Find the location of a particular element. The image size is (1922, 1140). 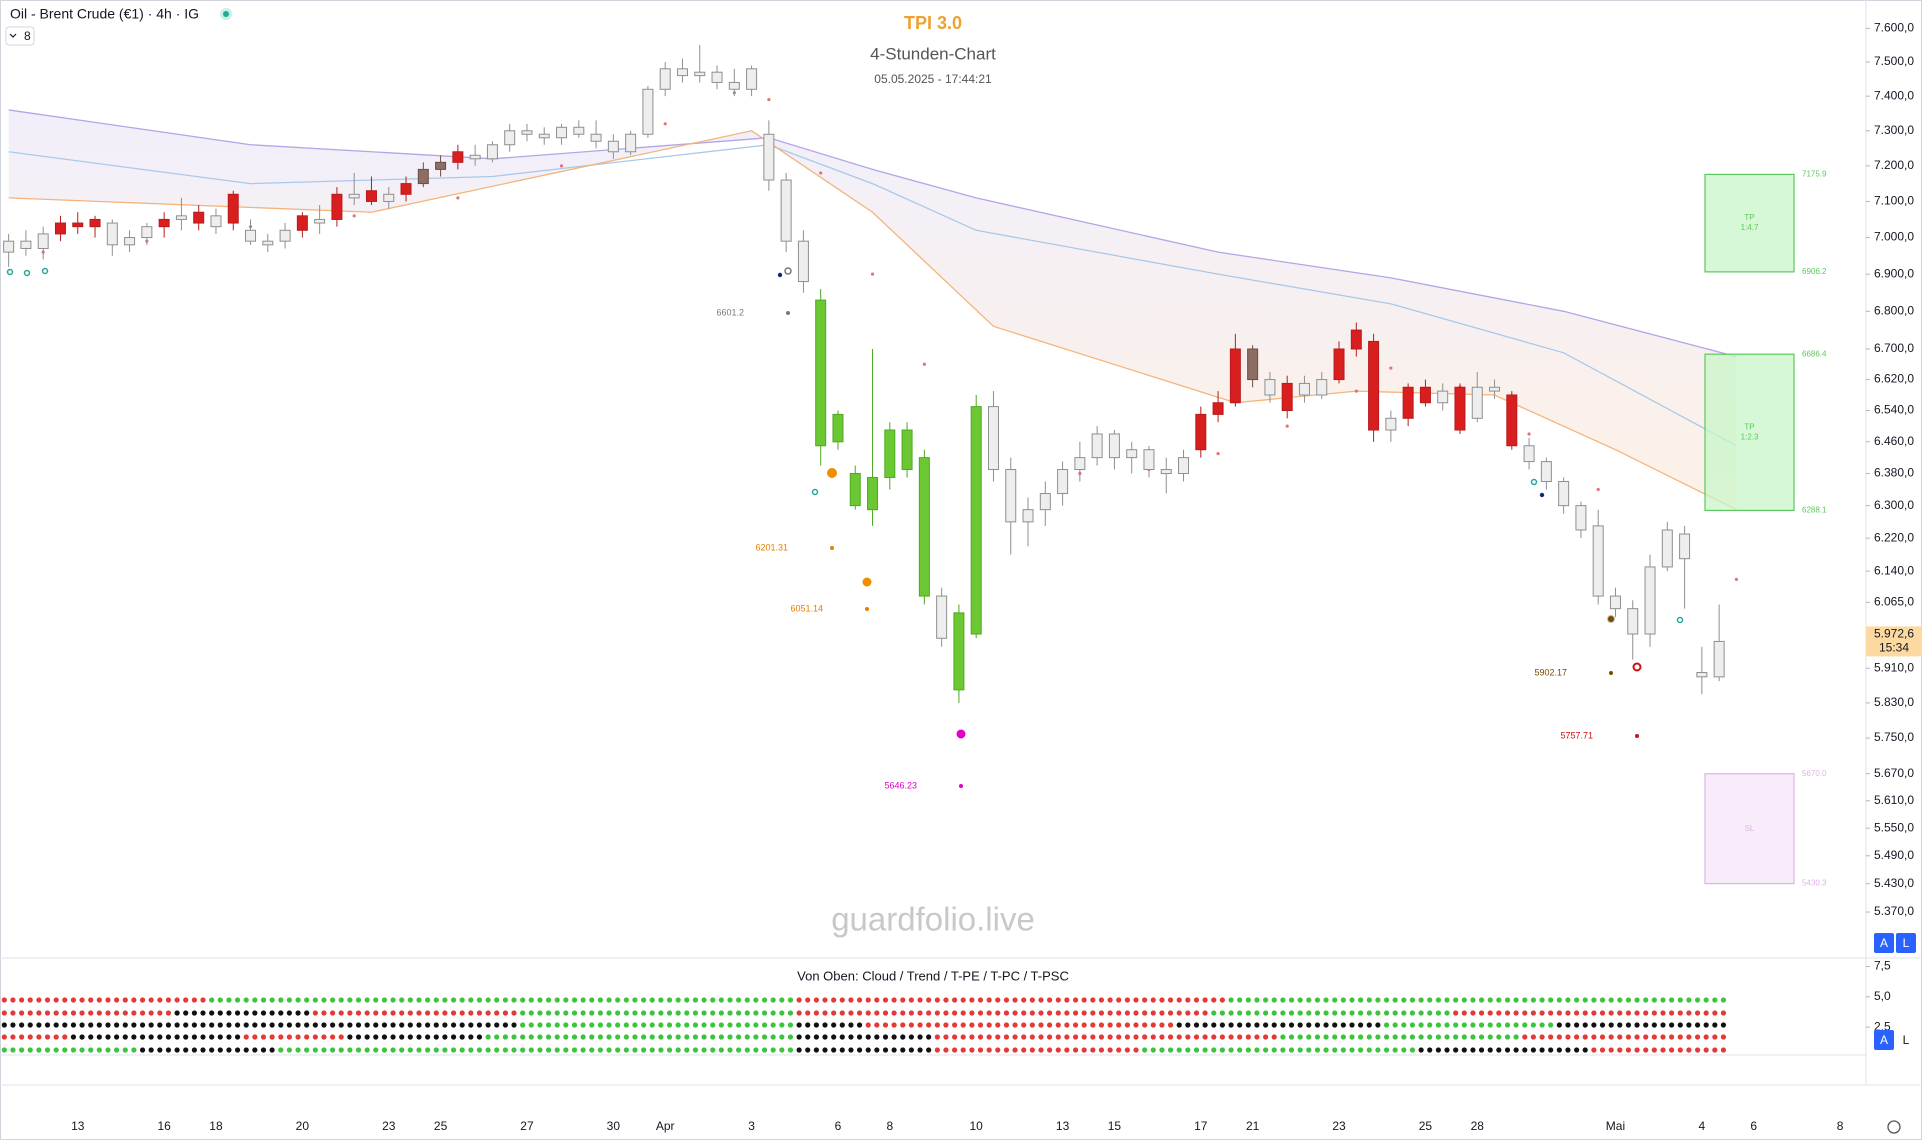

signal-marker is located at coordinates (867, 582).